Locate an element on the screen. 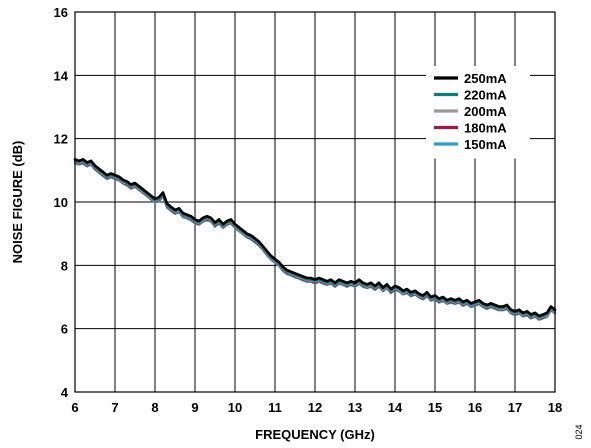  x-tick-label: 18 is located at coordinates (555, 407).